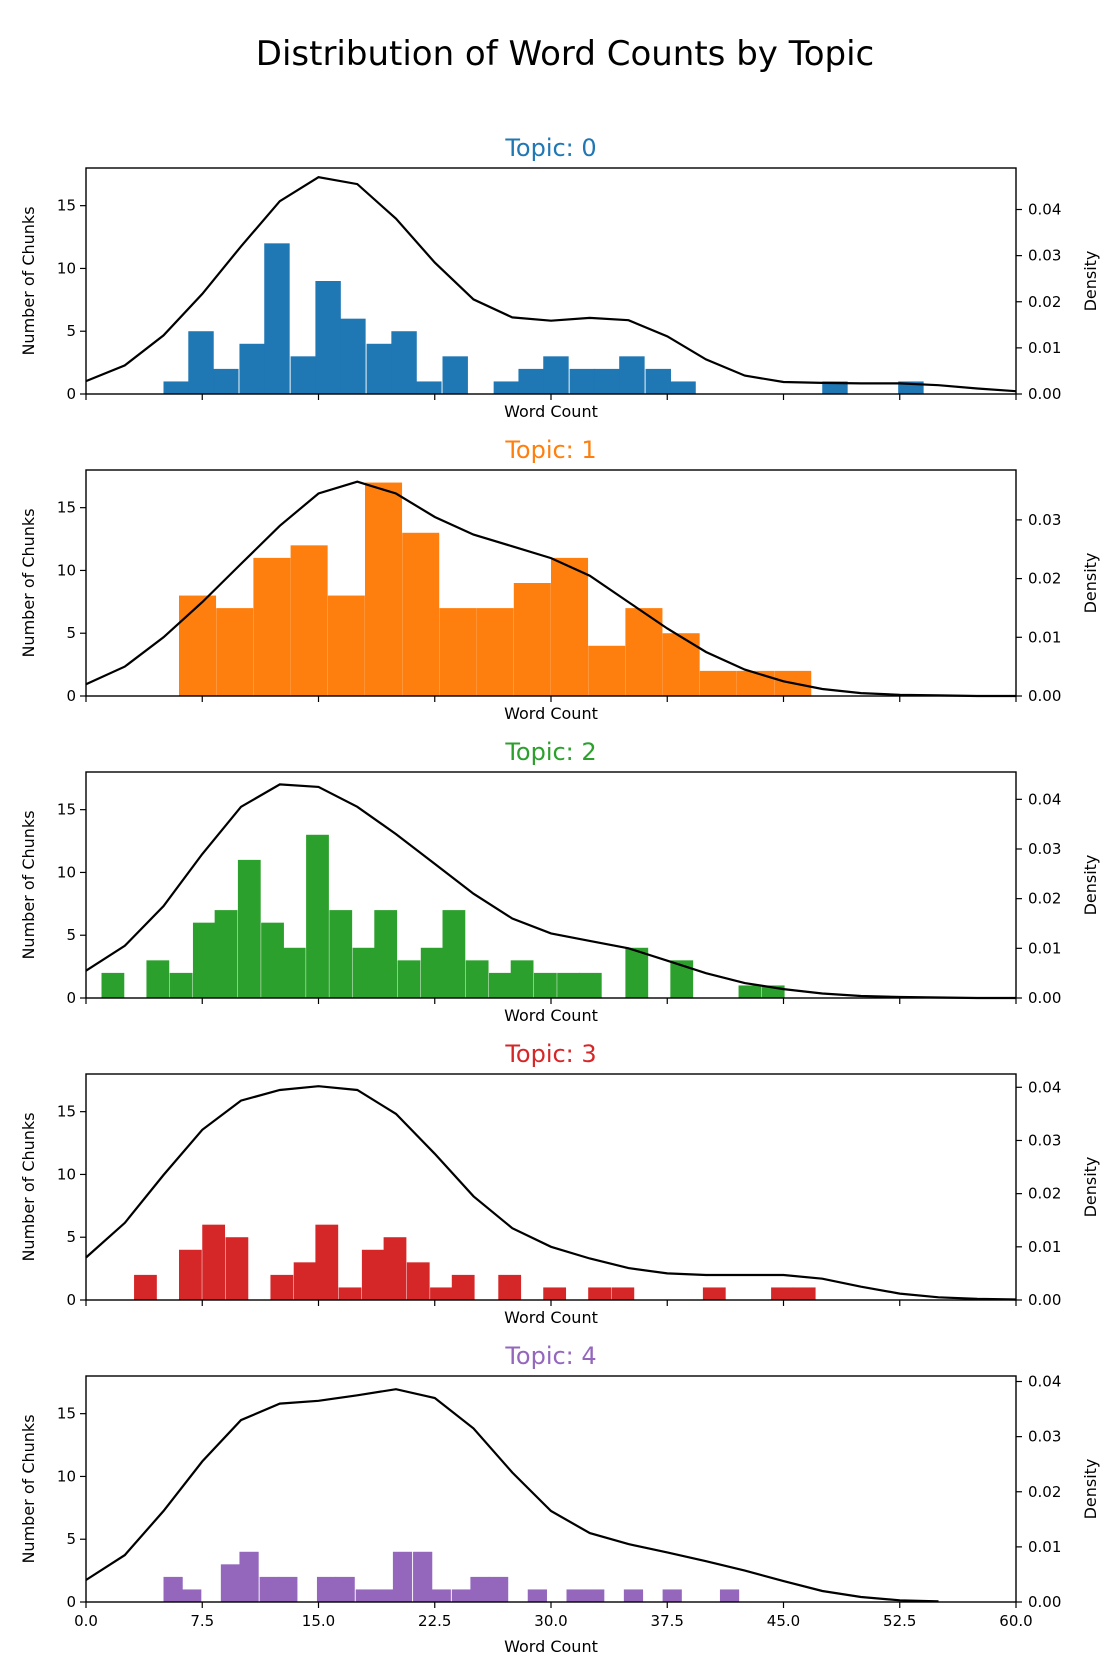  What do you see at coordinates (551, 1317) in the screenshot?
I see `x-axis-label: Word Count` at bounding box center [551, 1317].